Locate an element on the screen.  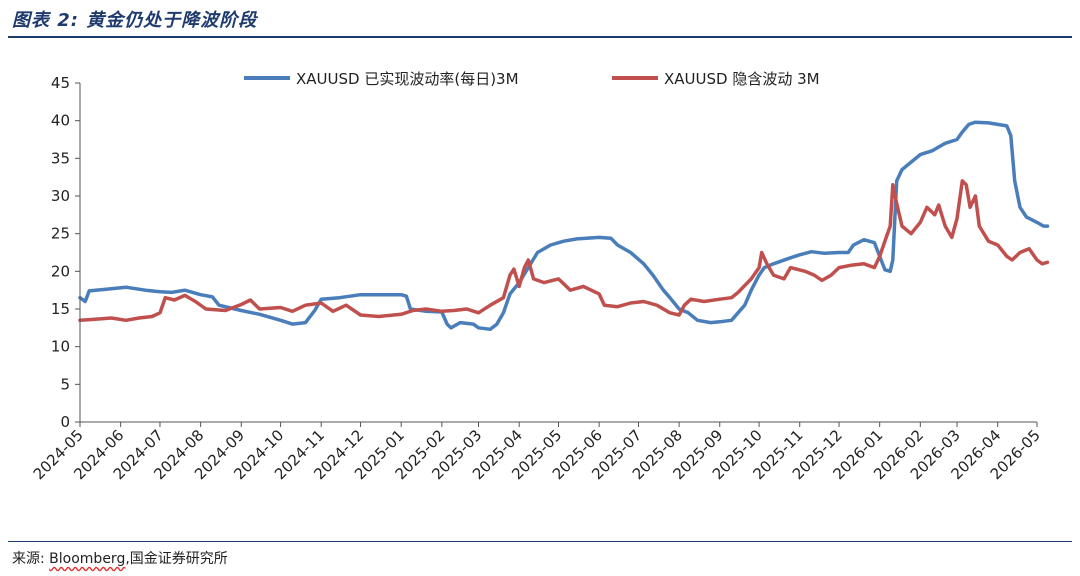
source-rest: ,国金证券研究所 is located at coordinates (176, 559).